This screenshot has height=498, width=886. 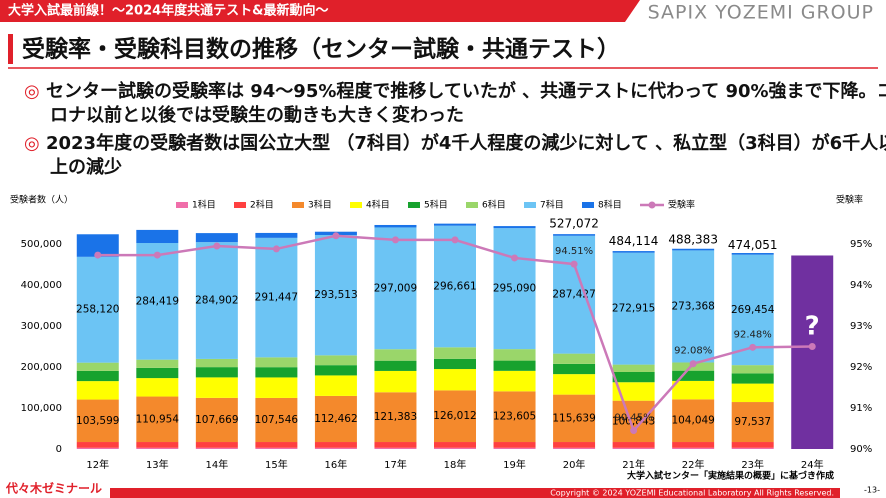 What do you see at coordinates (752, 422) in the screenshot?
I see `data-label: 97,537` at bounding box center [752, 422].